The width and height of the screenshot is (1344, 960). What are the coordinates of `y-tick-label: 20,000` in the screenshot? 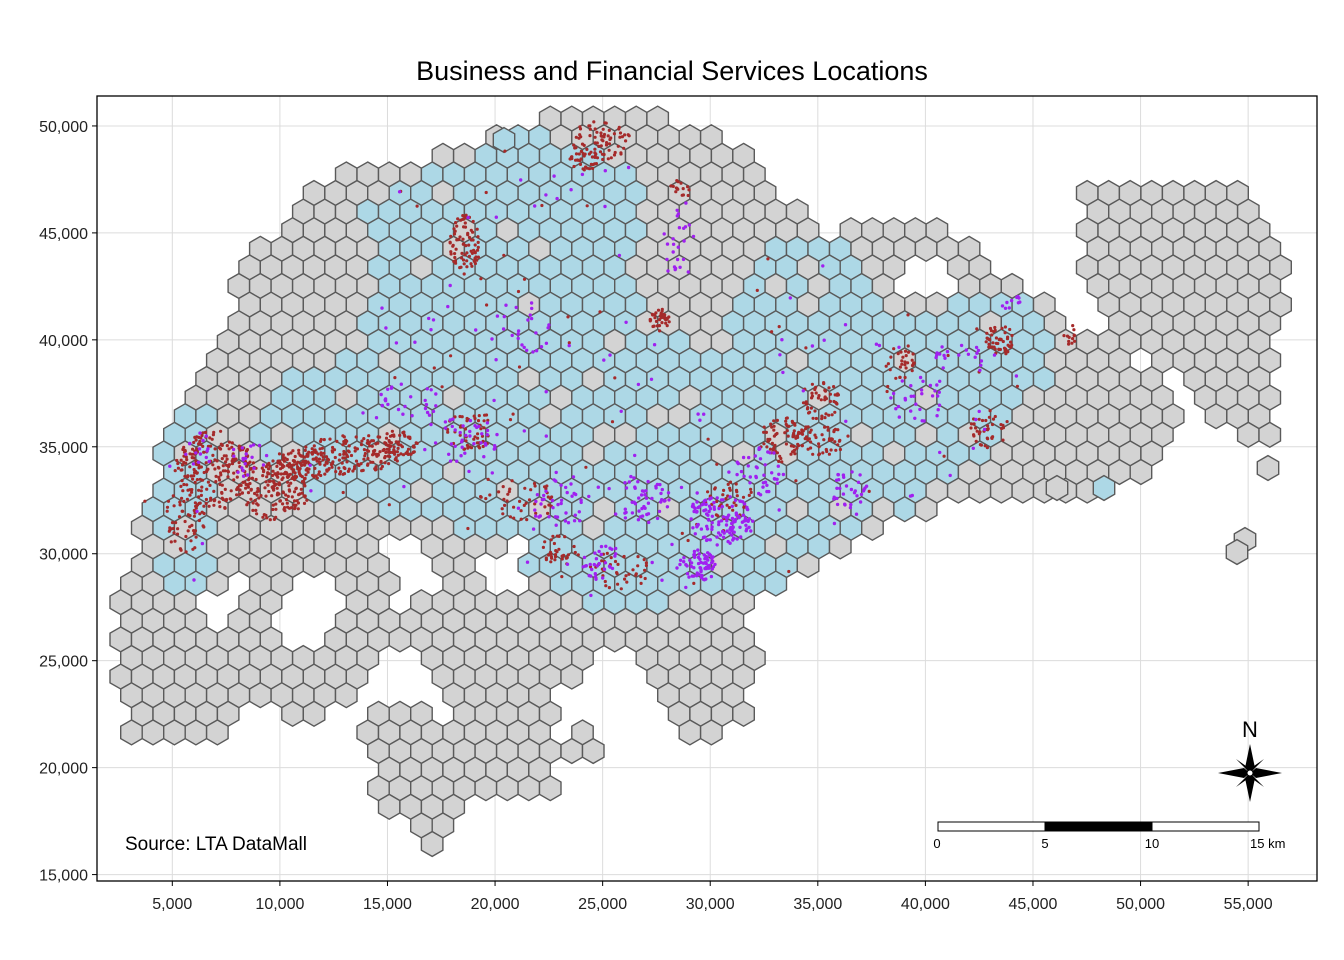 It's located at (63, 769).